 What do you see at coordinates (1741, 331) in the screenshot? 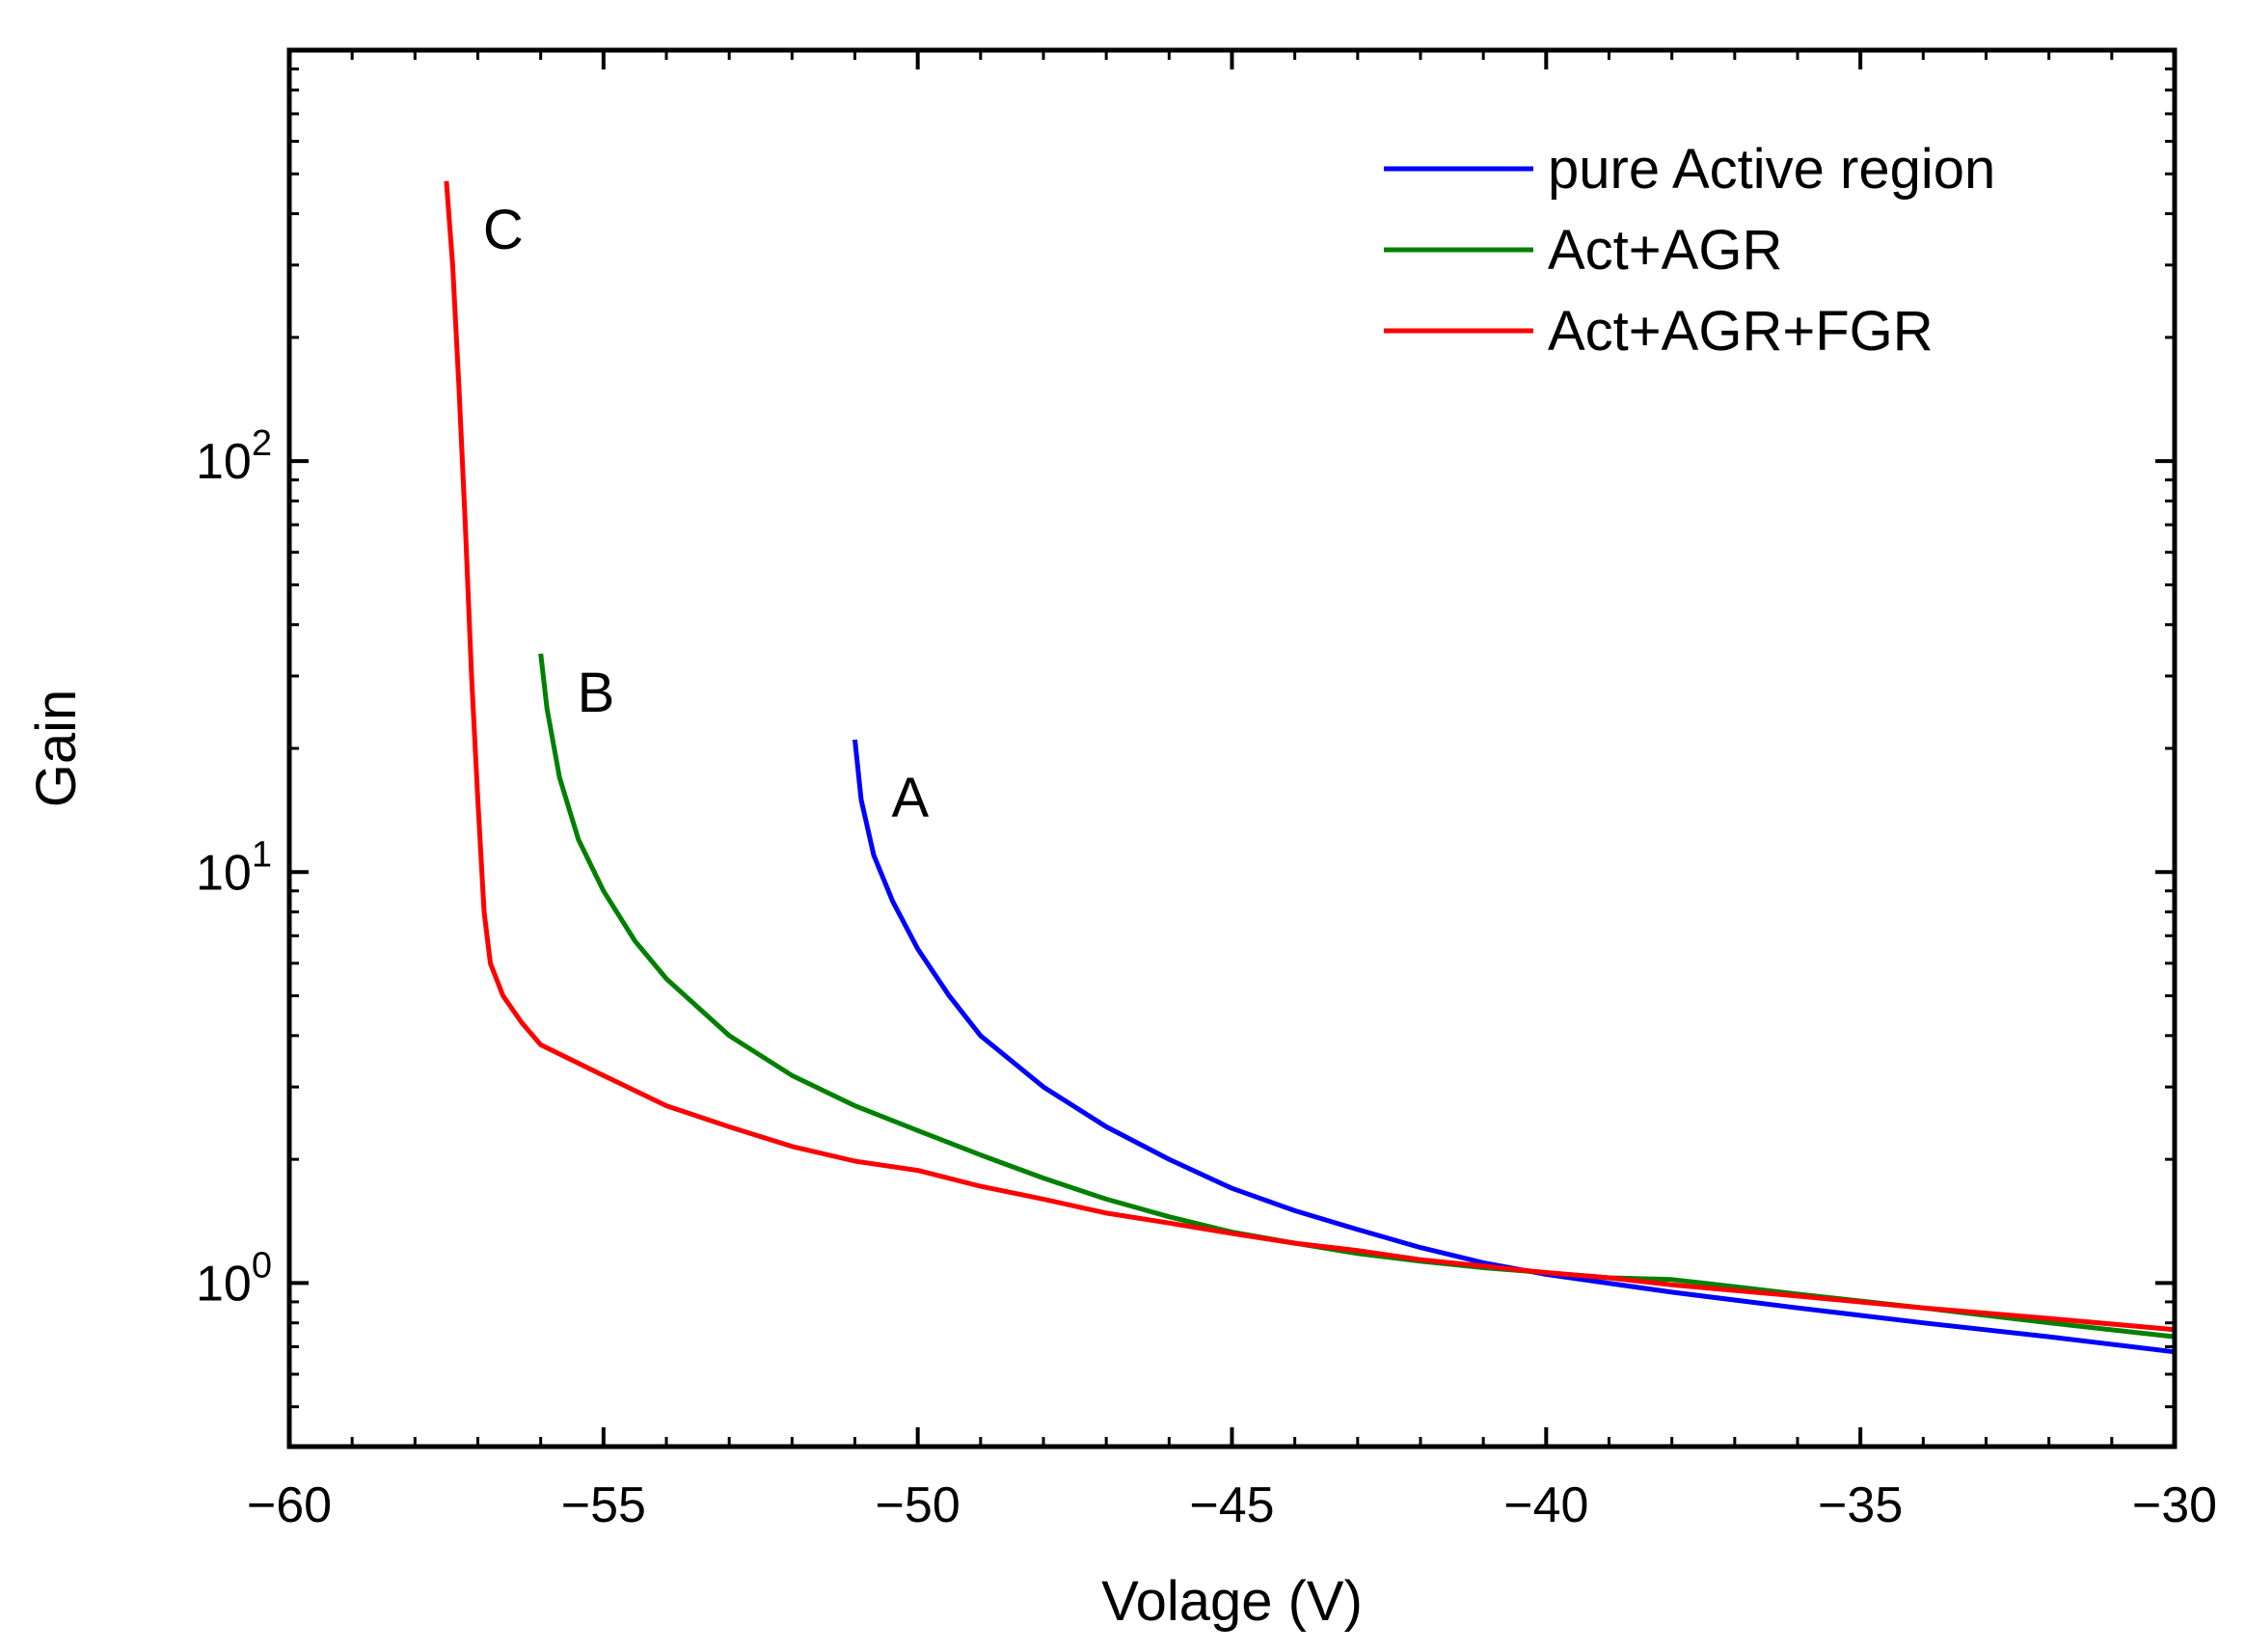
I see `legend-entry: Act+AGR+FGR` at bounding box center [1741, 331].